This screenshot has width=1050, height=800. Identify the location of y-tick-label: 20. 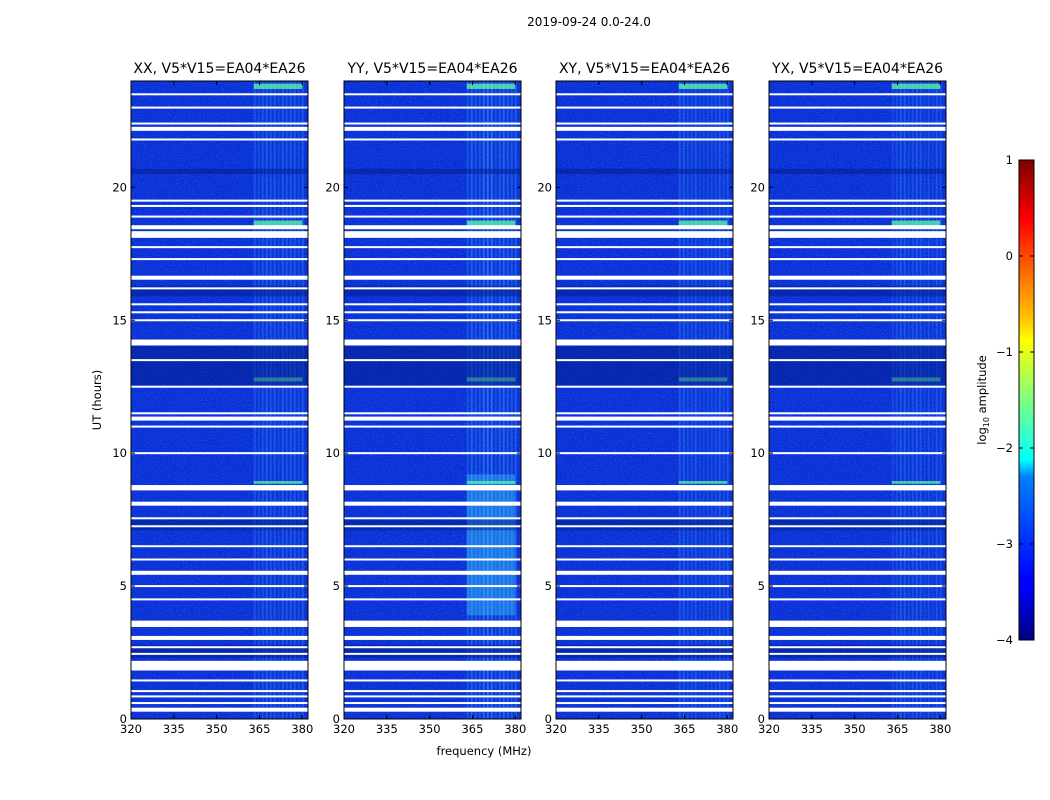
(119, 187).